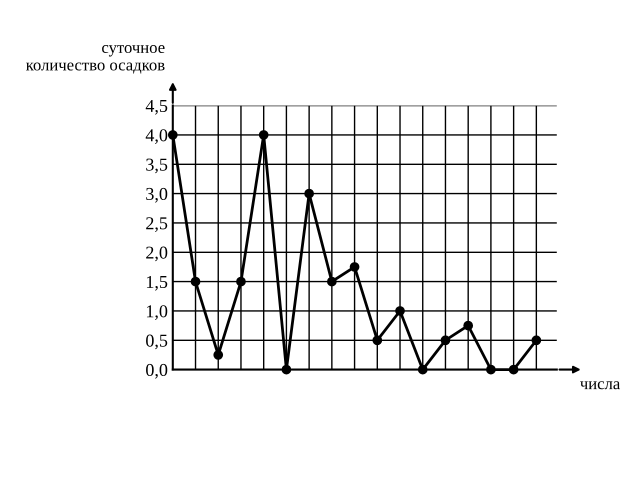 The image size is (640, 480). What do you see at coordinates (157, 342) in the screenshot?
I see `y-tick-label: 0,5` at bounding box center [157, 342].